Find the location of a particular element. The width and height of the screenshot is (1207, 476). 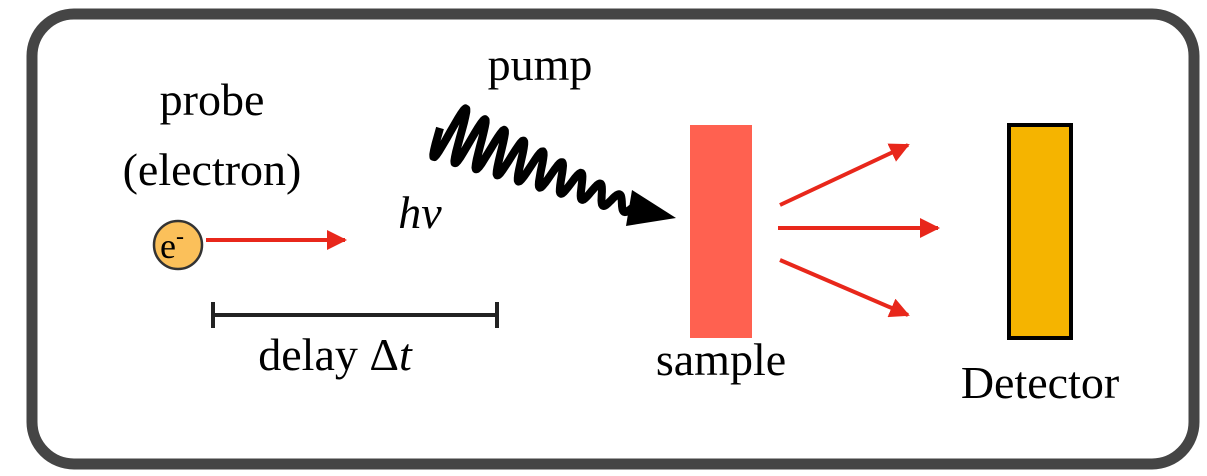

delay-variable: t is located at coordinates (406, 354).